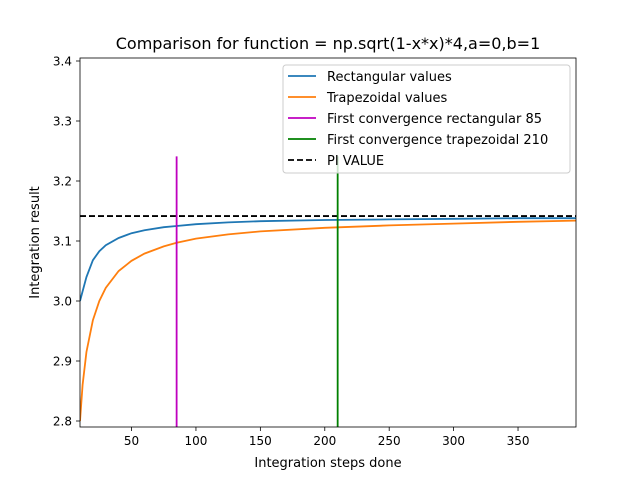 This screenshot has height=480, width=640. I want to click on legend-box, so click(426, 119).